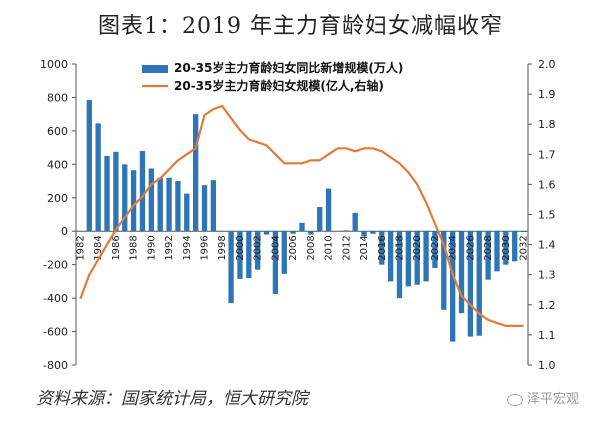 The image size is (601, 421). I want to click on x-tick-label: 2020, so click(417, 247).